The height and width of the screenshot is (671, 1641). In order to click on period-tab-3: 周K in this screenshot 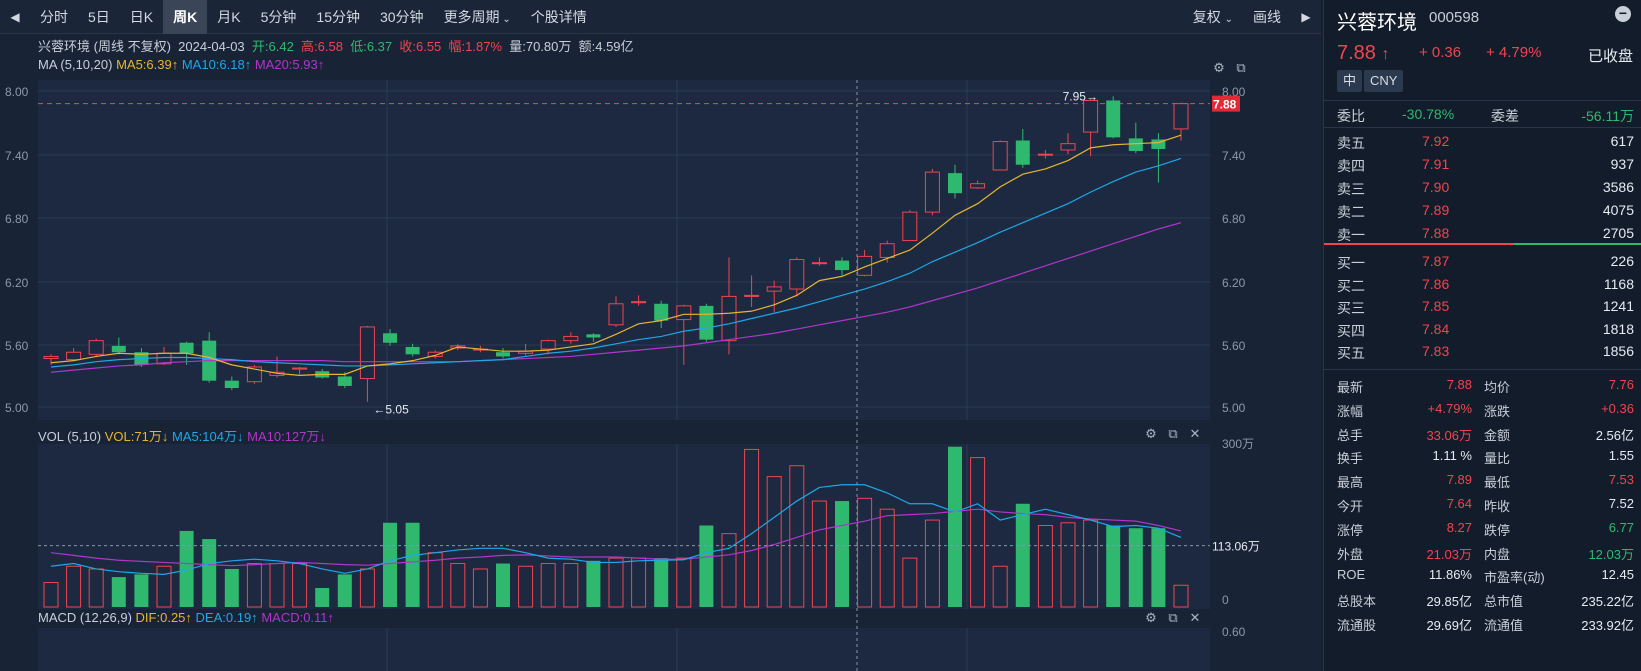, I will do `click(185, 17)`.